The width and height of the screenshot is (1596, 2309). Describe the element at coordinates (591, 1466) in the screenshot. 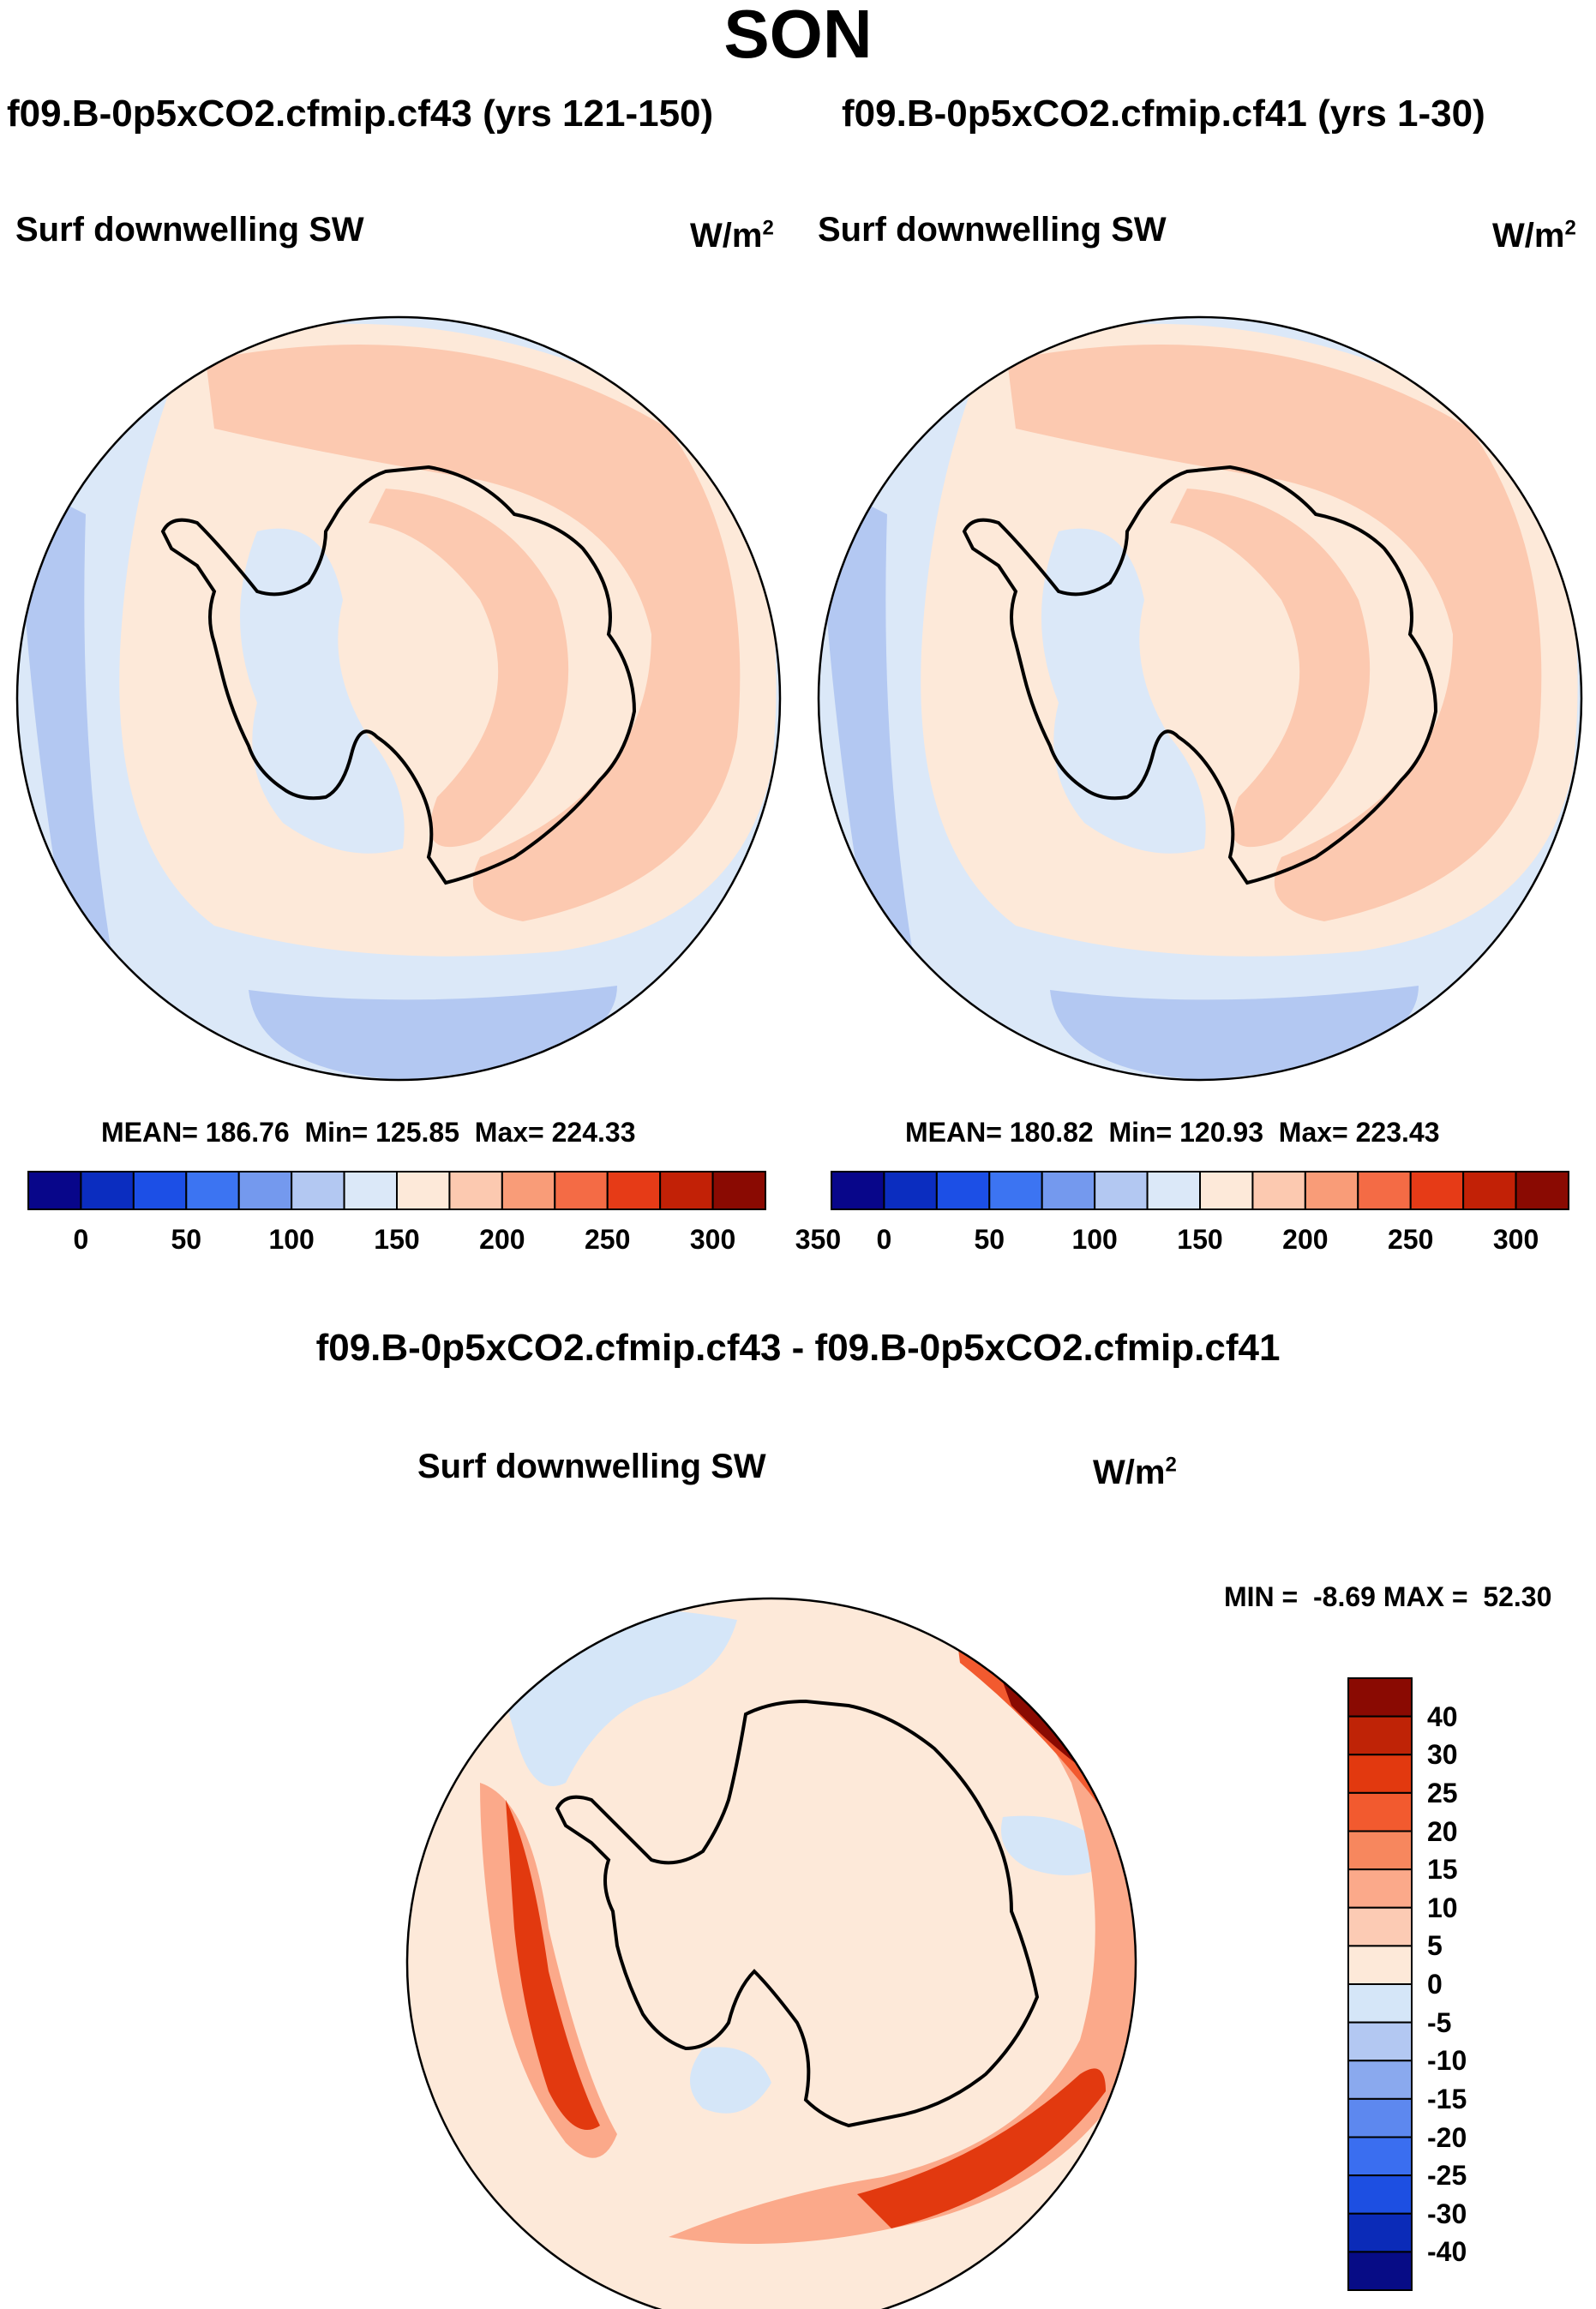

I see `panel-bottom-variable: Surf downwelling SW` at that location.